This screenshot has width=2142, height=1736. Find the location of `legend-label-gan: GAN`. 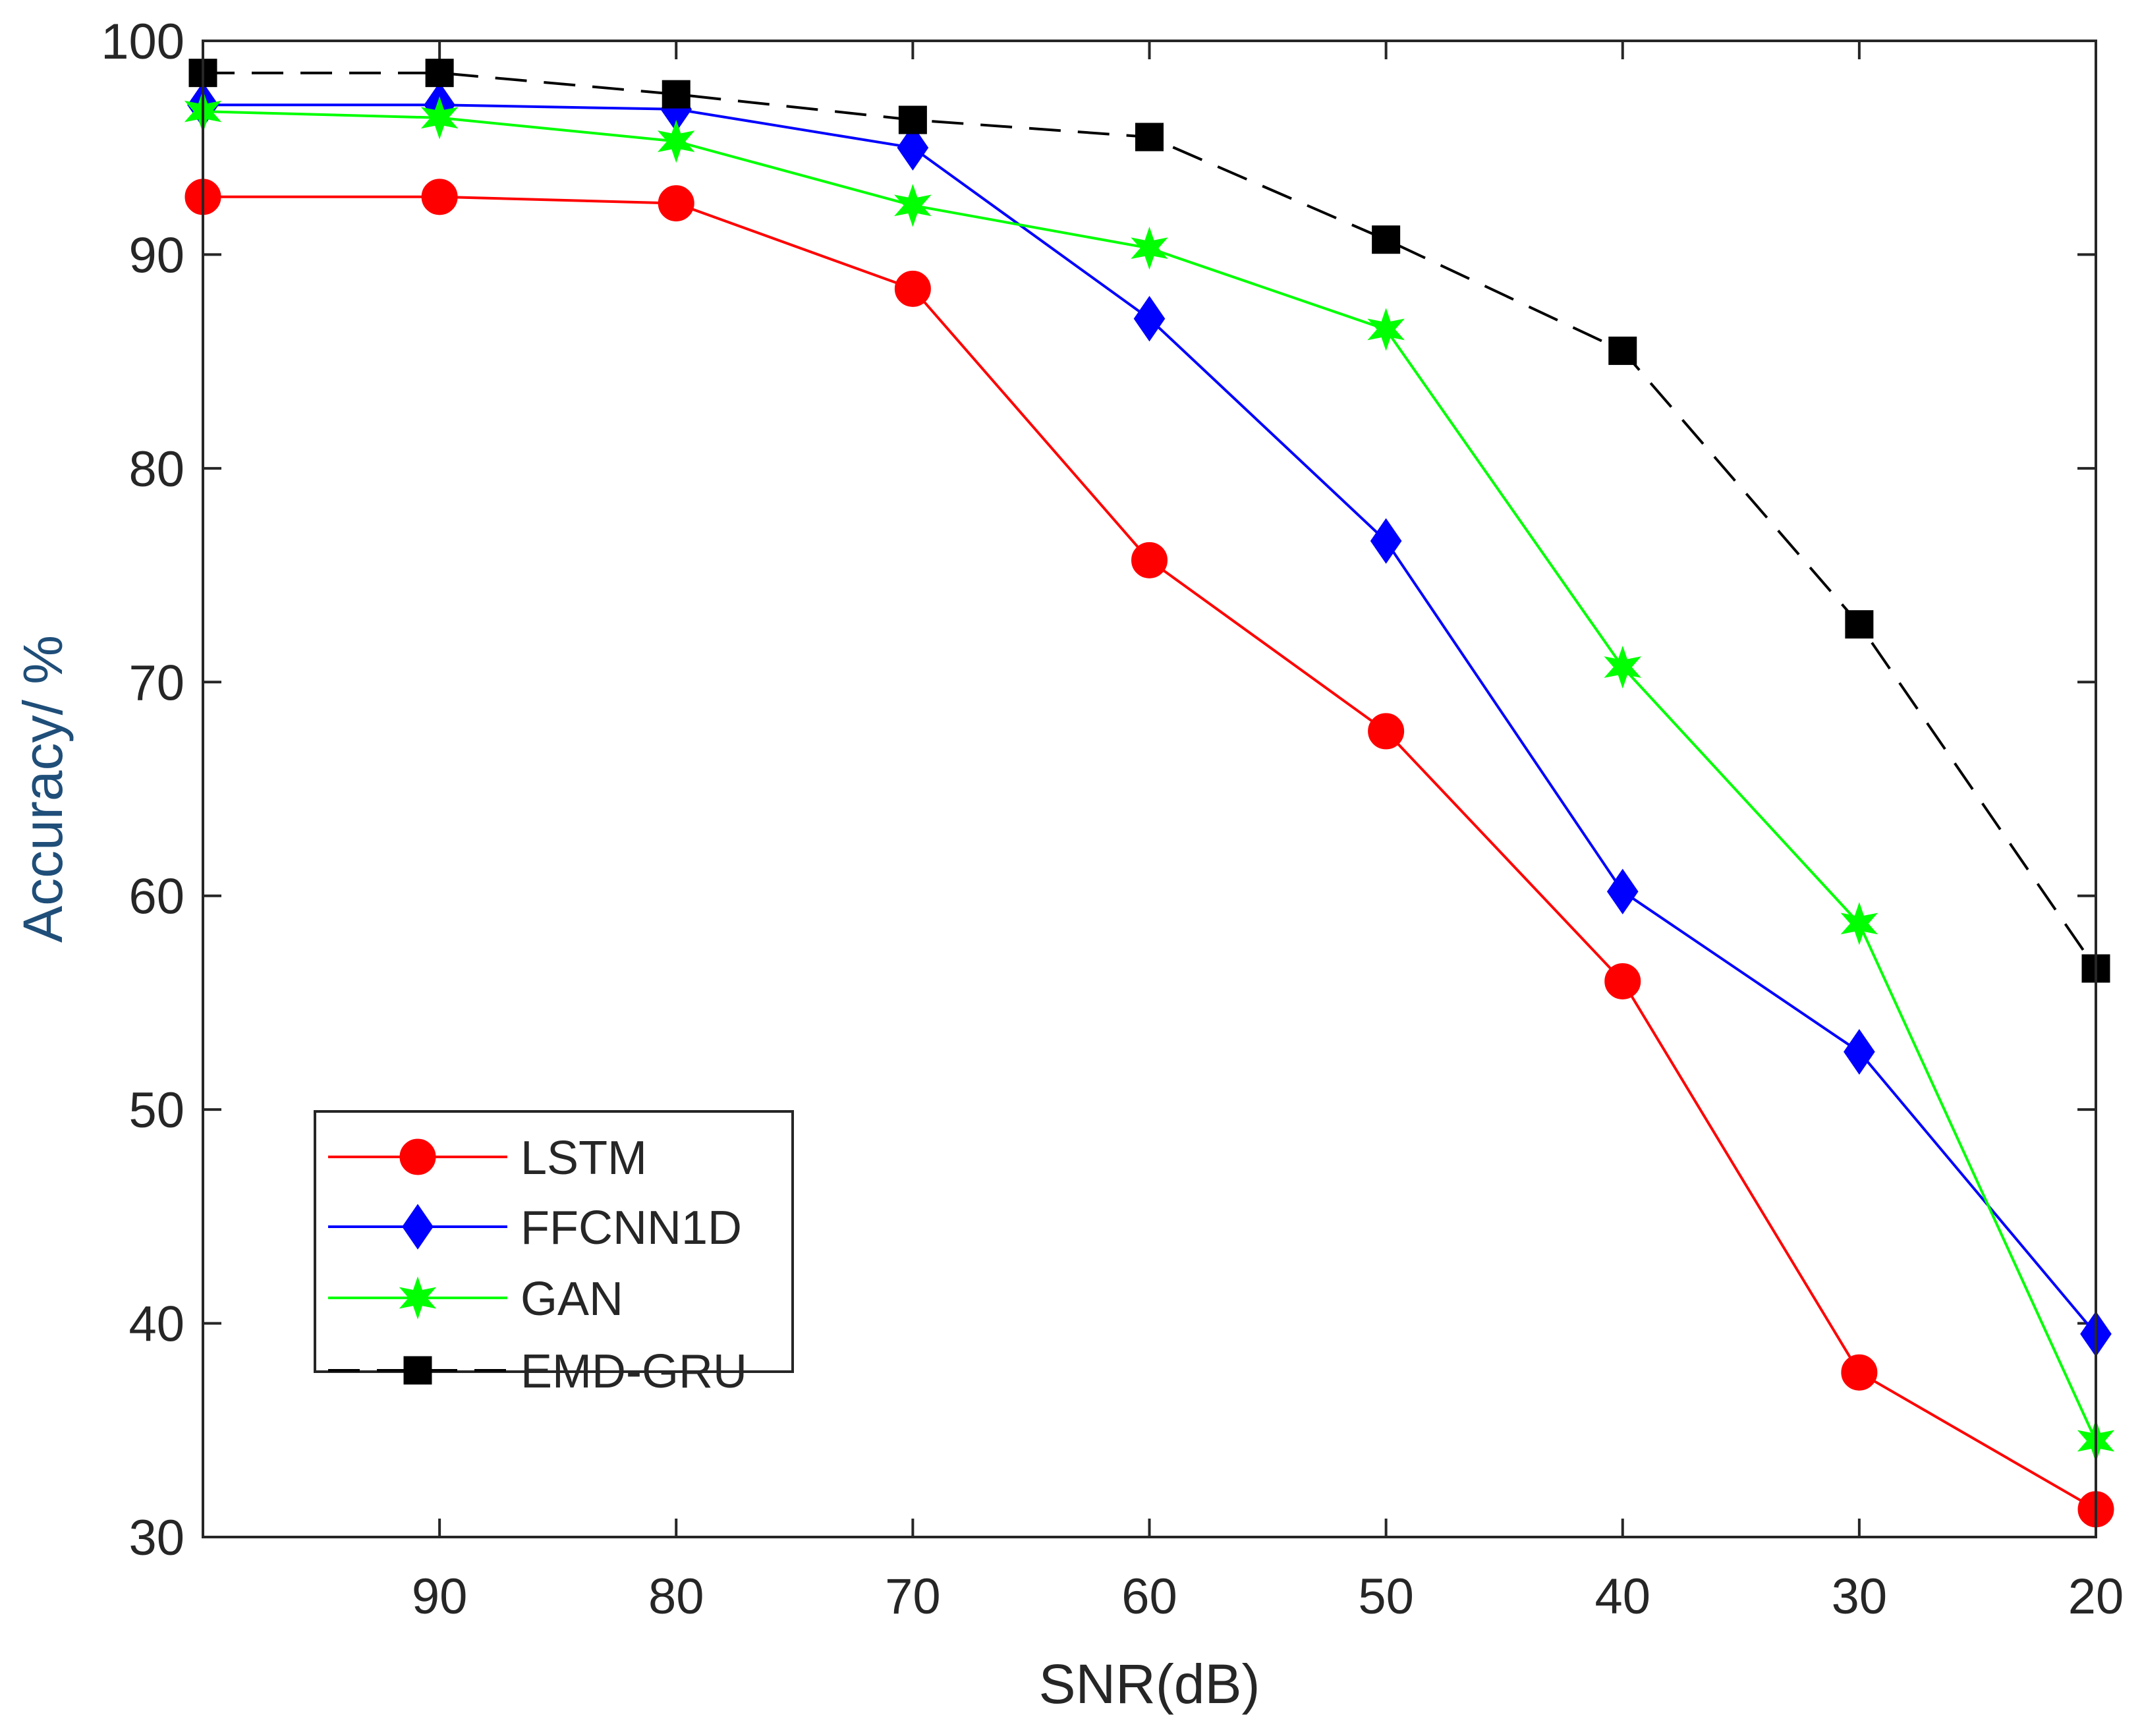

legend-label-gan: GAN is located at coordinates (572, 1299).